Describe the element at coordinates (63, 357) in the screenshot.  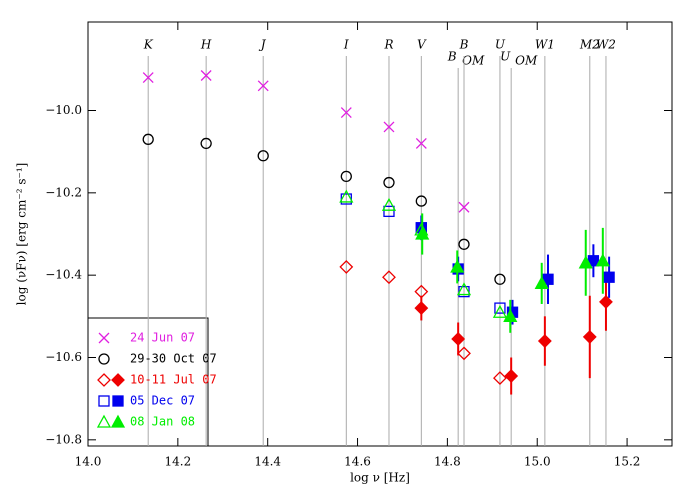
I see `y-tick-label: −10.6` at that location.